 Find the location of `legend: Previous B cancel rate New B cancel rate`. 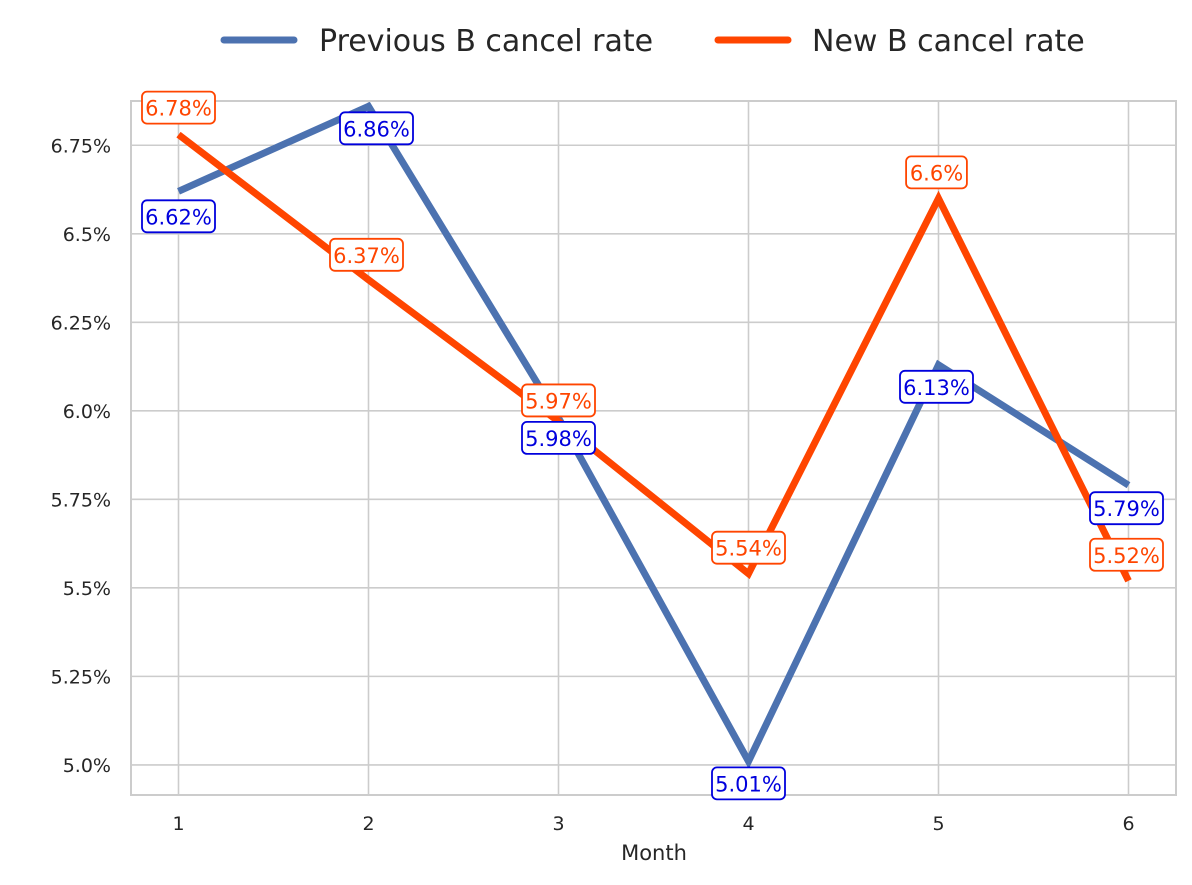

legend: Previous B cancel rate New B cancel rate is located at coordinates (652, 41).